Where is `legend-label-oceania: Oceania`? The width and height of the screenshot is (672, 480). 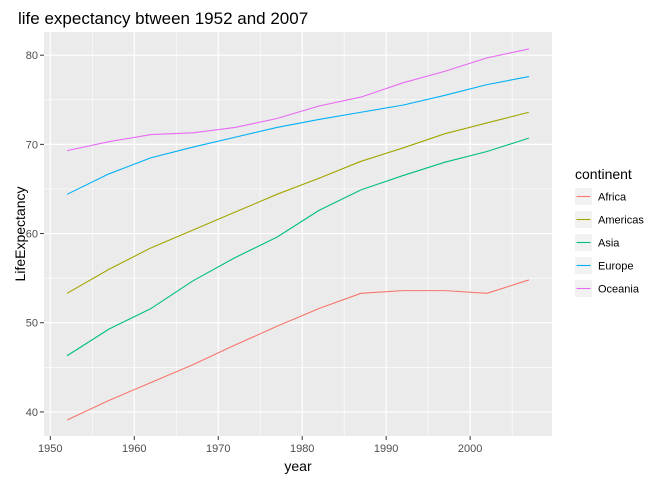 legend-label-oceania: Oceania is located at coordinates (619, 290).